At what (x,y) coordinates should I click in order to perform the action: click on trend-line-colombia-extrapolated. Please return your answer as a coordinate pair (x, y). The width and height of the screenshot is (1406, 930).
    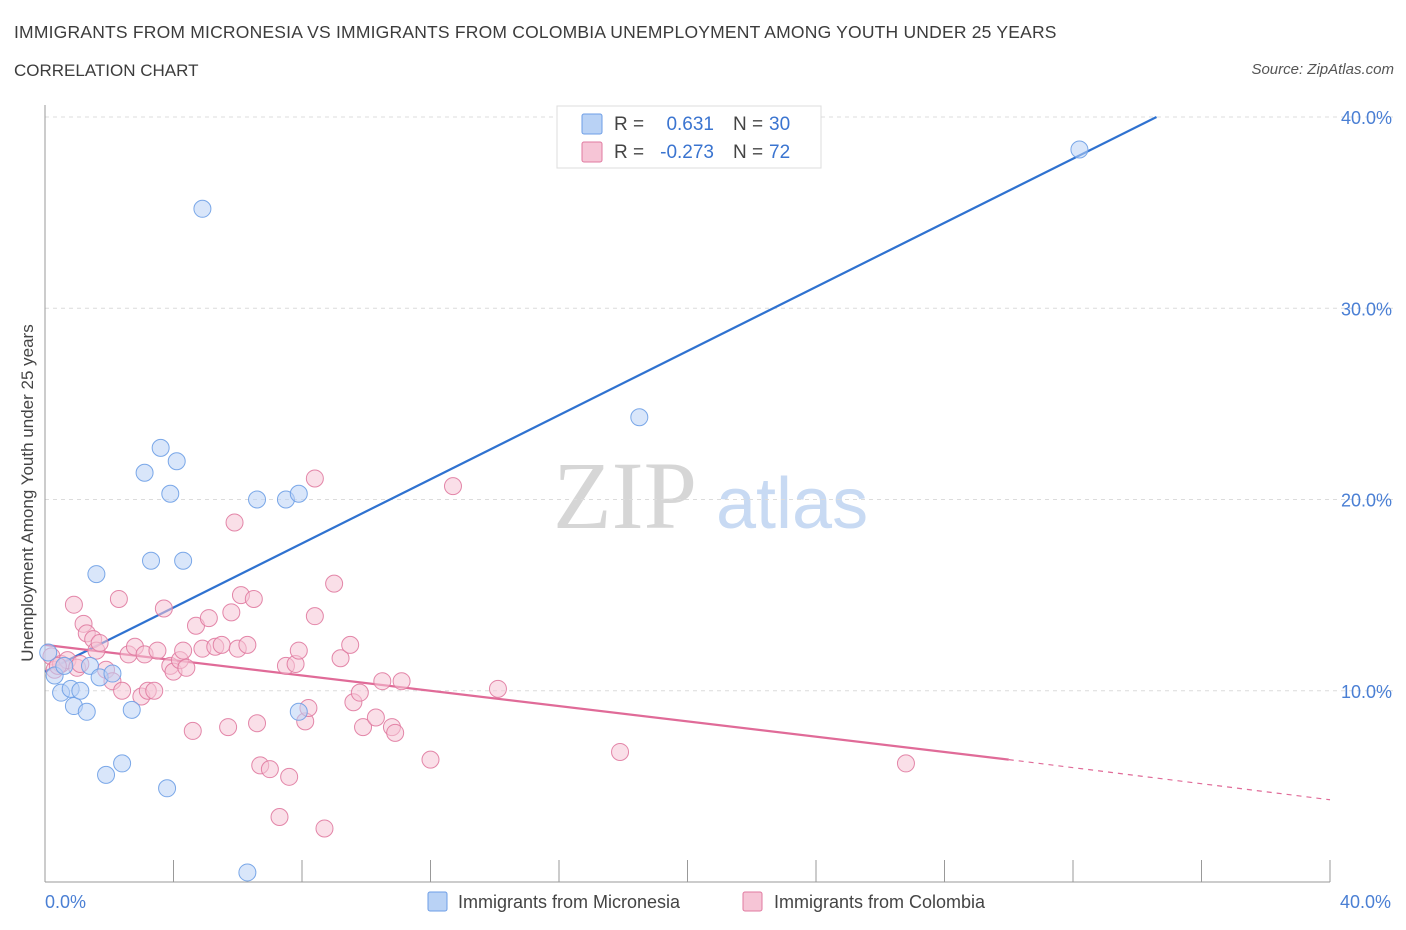
    Looking at the image, I should click on (1169, 780).